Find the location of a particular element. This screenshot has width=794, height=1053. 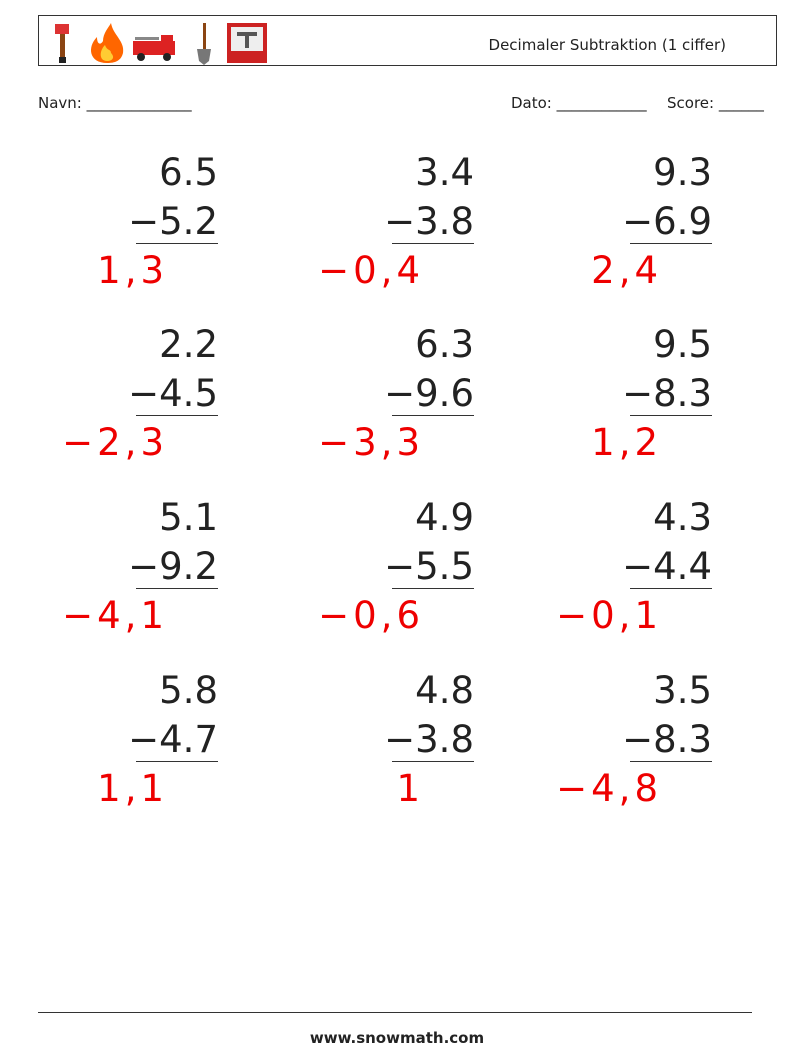

answer: −3,3 is located at coordinates (371, 442).